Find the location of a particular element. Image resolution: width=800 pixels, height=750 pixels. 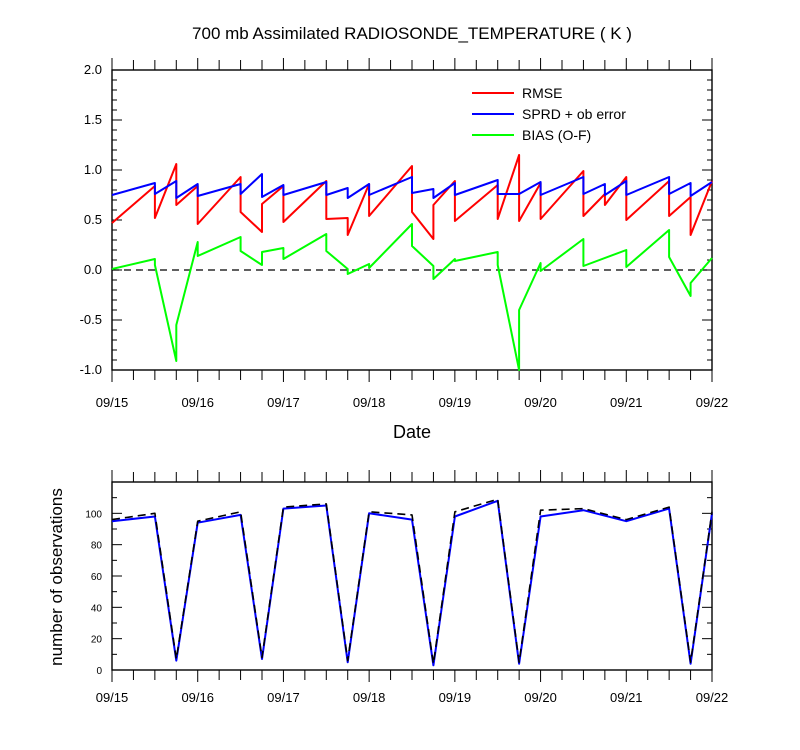

y-tick-label: 0.5 is located at coordinates (93, 219).